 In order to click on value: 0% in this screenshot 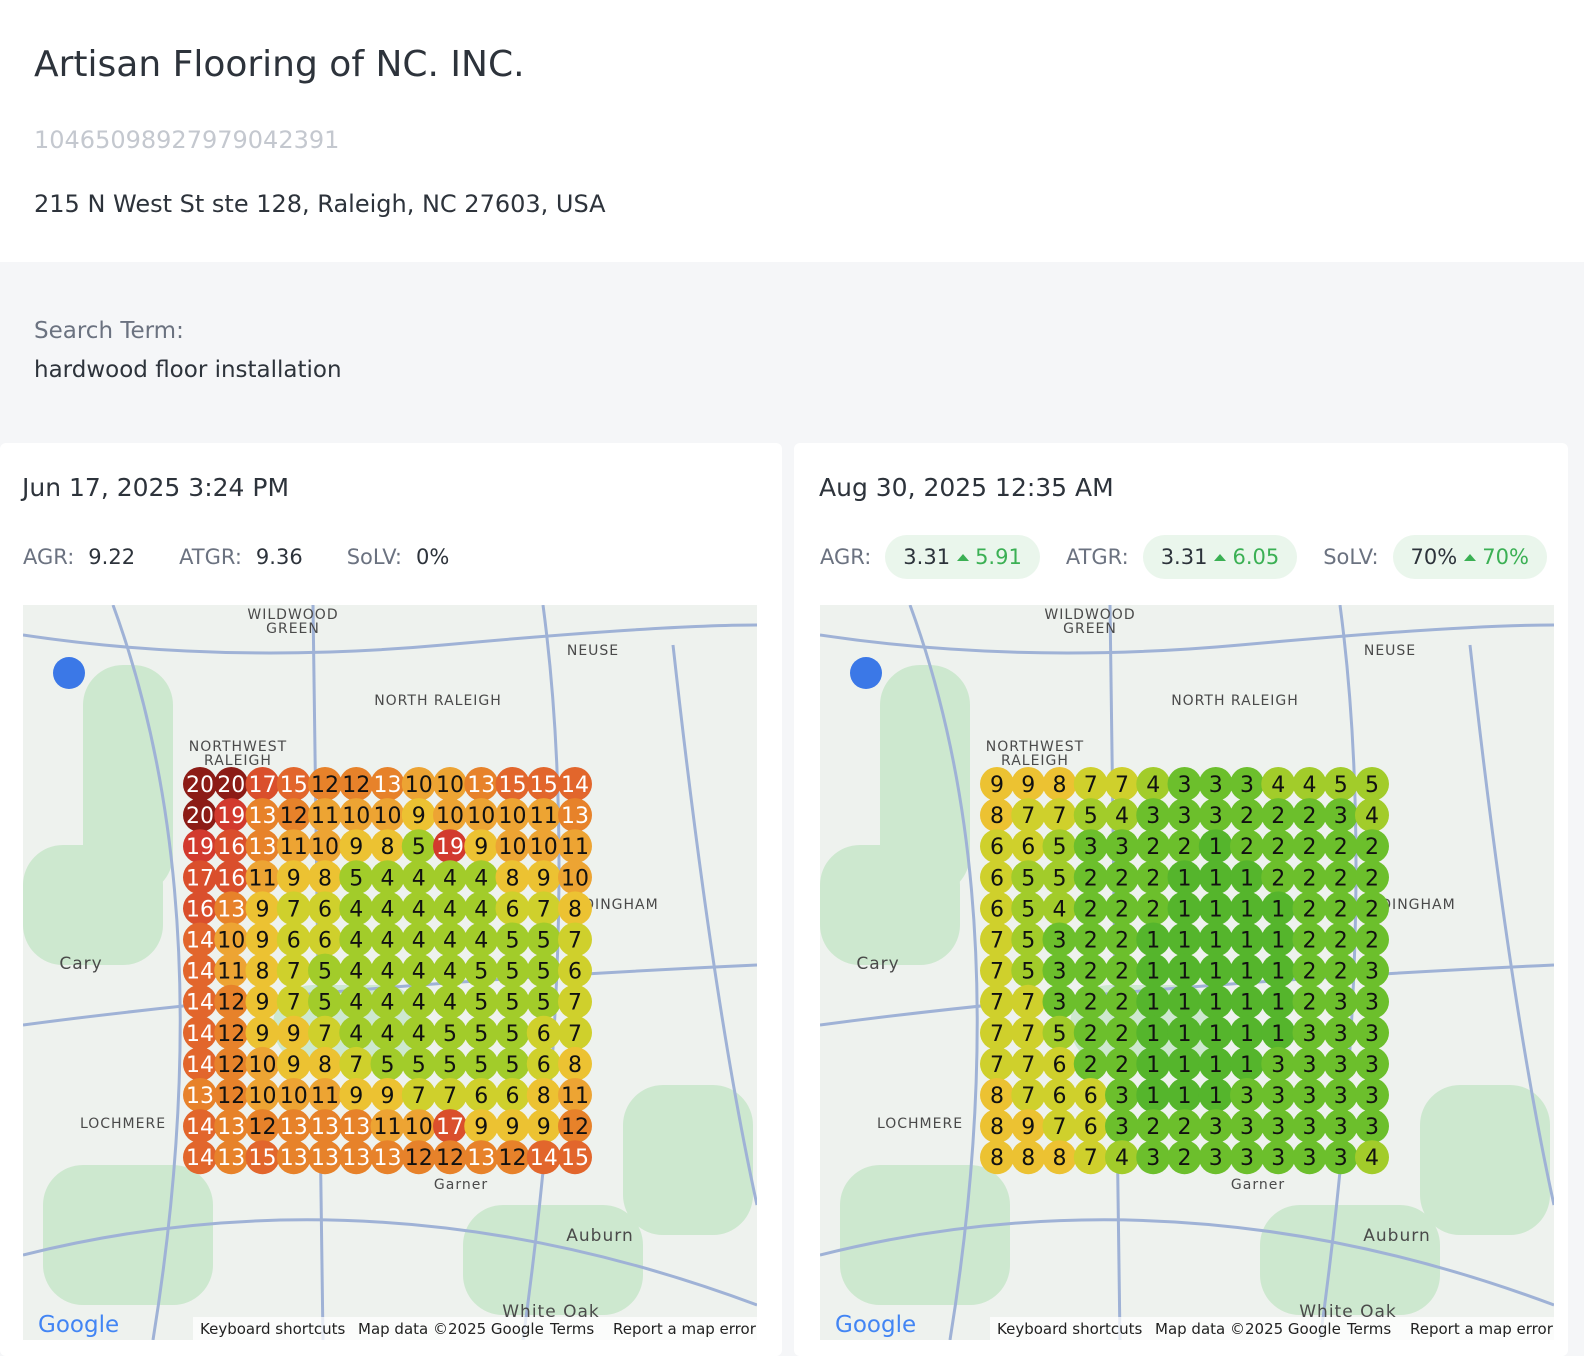, I will do `click(433, 557)`.